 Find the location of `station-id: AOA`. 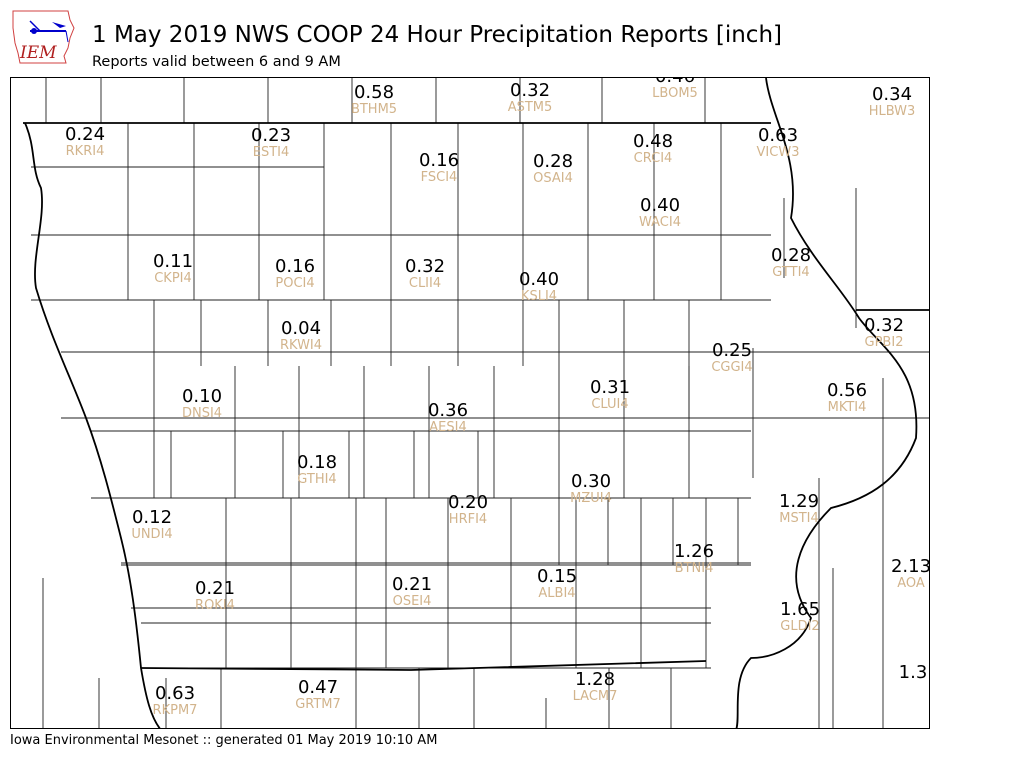

station-id: AOA is located at coordinates (911, 583).